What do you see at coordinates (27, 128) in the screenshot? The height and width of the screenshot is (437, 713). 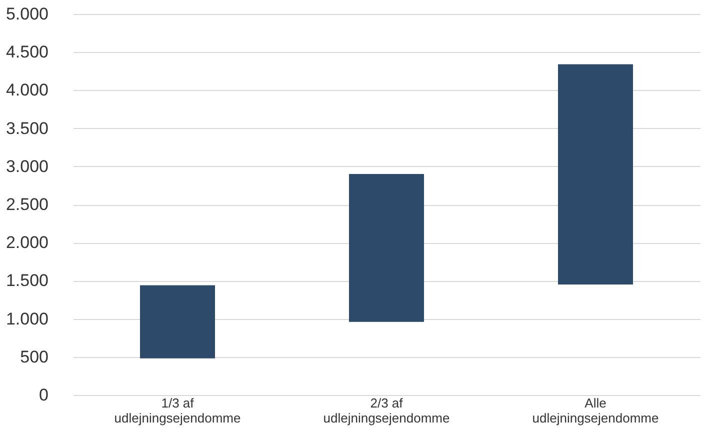 I see `y-tick-label: 3.500` at bounding box center [27, 128].